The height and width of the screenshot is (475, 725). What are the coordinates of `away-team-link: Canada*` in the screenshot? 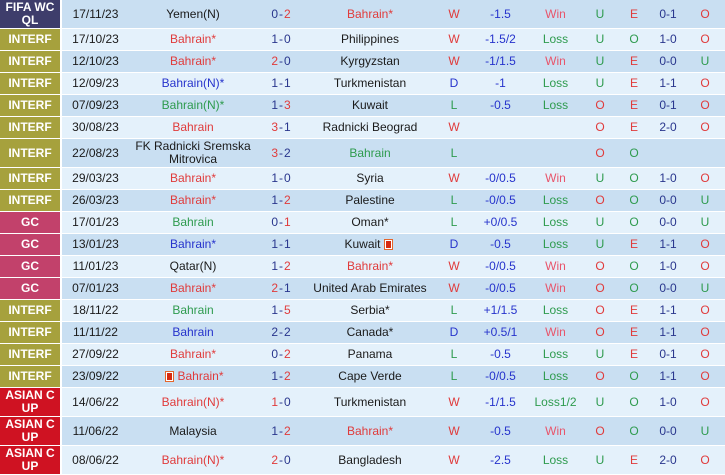 It's located at (370, 332).